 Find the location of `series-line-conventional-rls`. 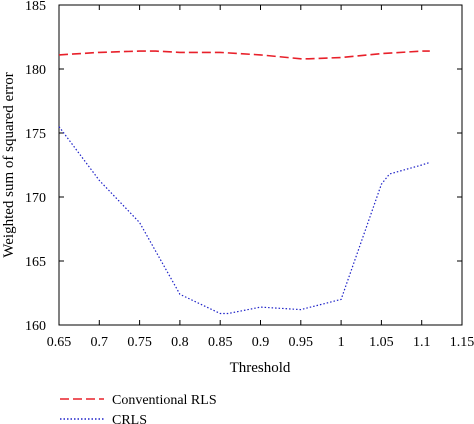

series-line-conventional-rls is located at coordinates (244, 55).